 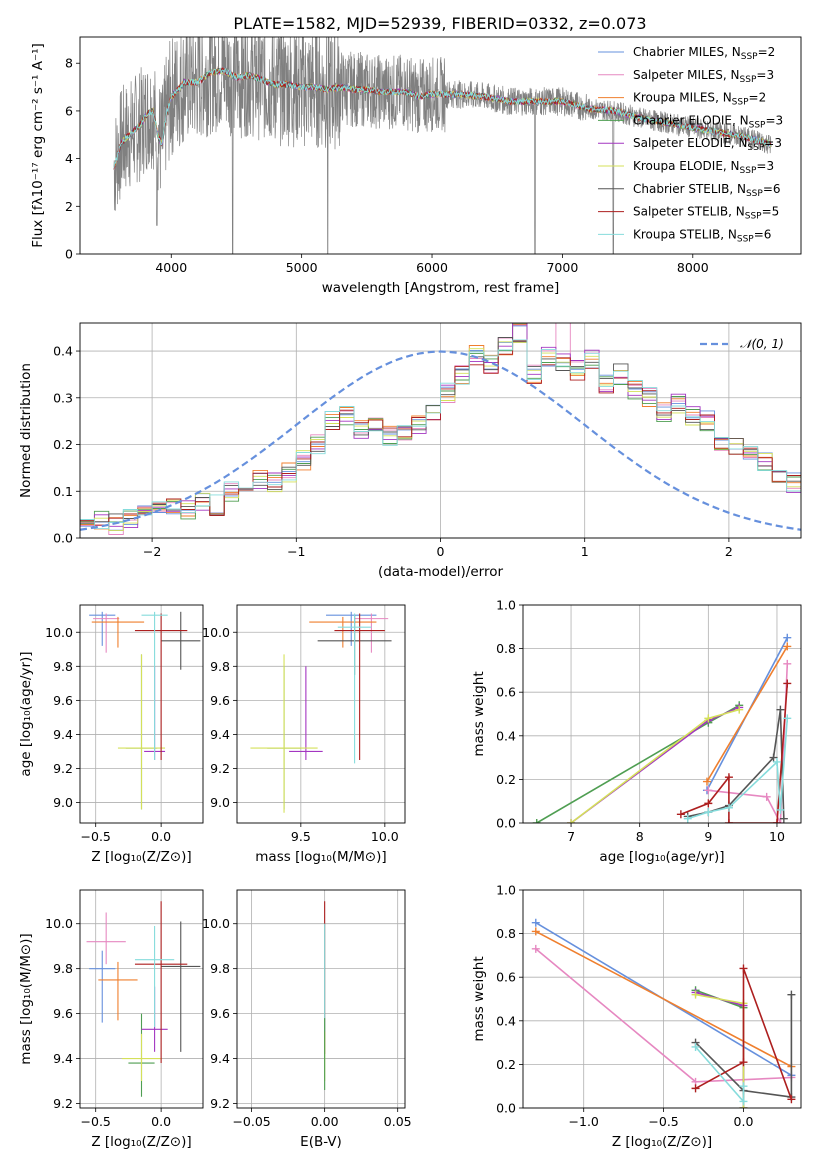 I want to click on x-tick-label: −2, so click(x=152, y=551).